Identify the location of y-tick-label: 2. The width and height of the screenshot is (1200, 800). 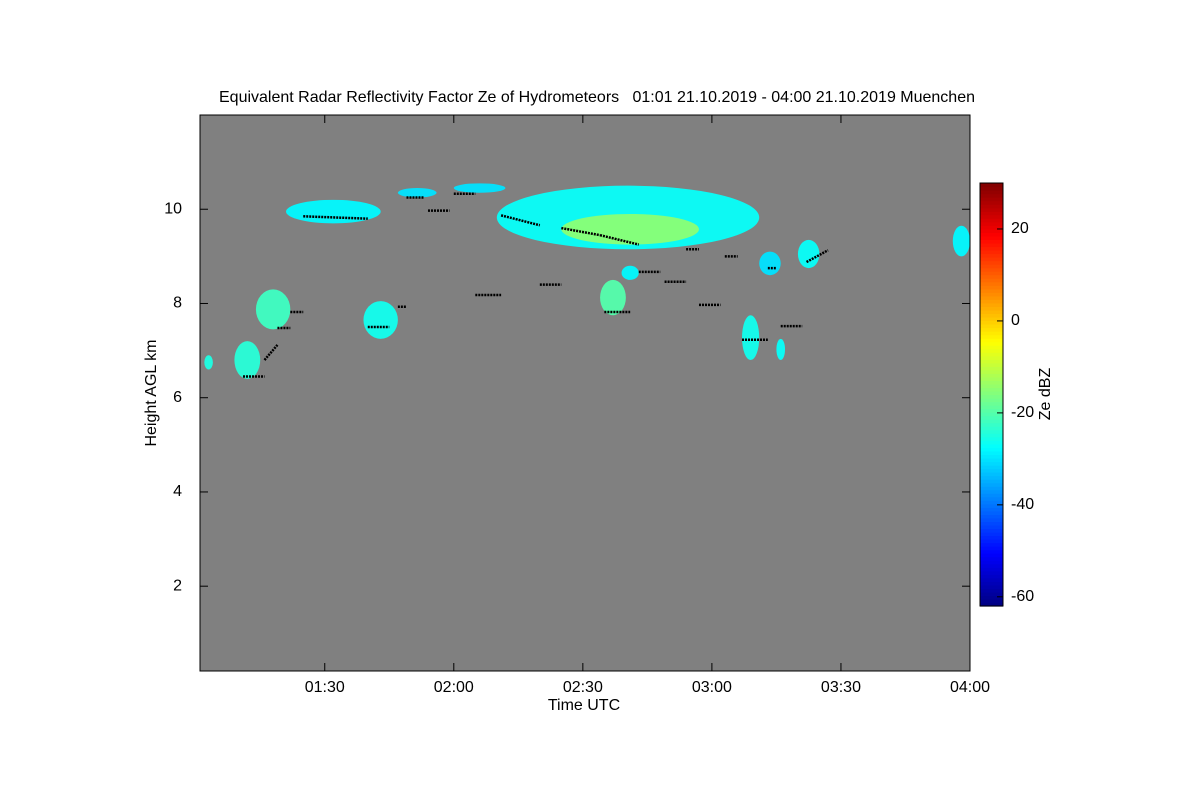
(177, 585).